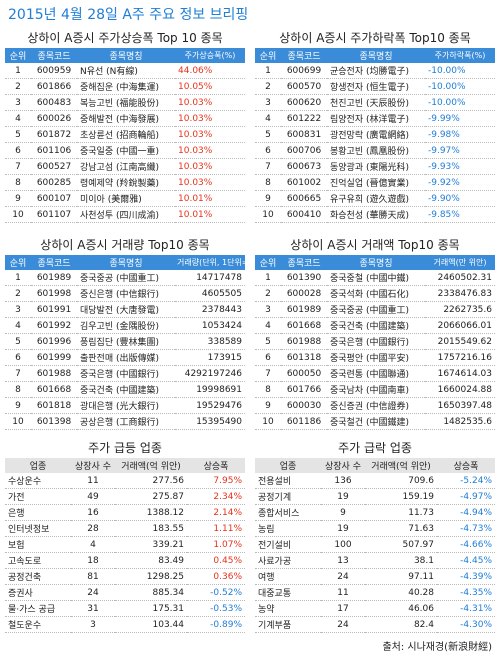 The image size is (500, 656). What do you see at coordinates (93, 560) in the screenshot?
I see `table-cell: 18` at bounding box center [93, 560].